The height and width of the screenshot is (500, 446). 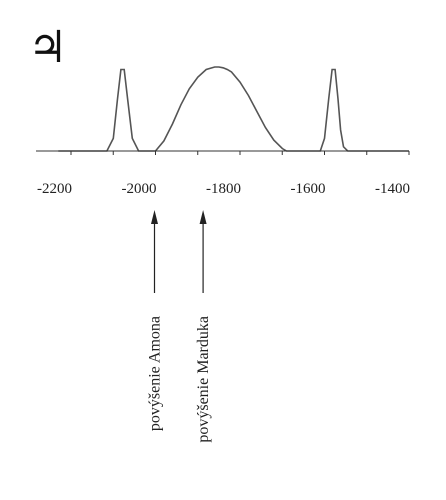 What do you see at coordinates (139, 189) in the screenshot?
I see `x-tick-label: -2000` at bounding box center [139, 189].